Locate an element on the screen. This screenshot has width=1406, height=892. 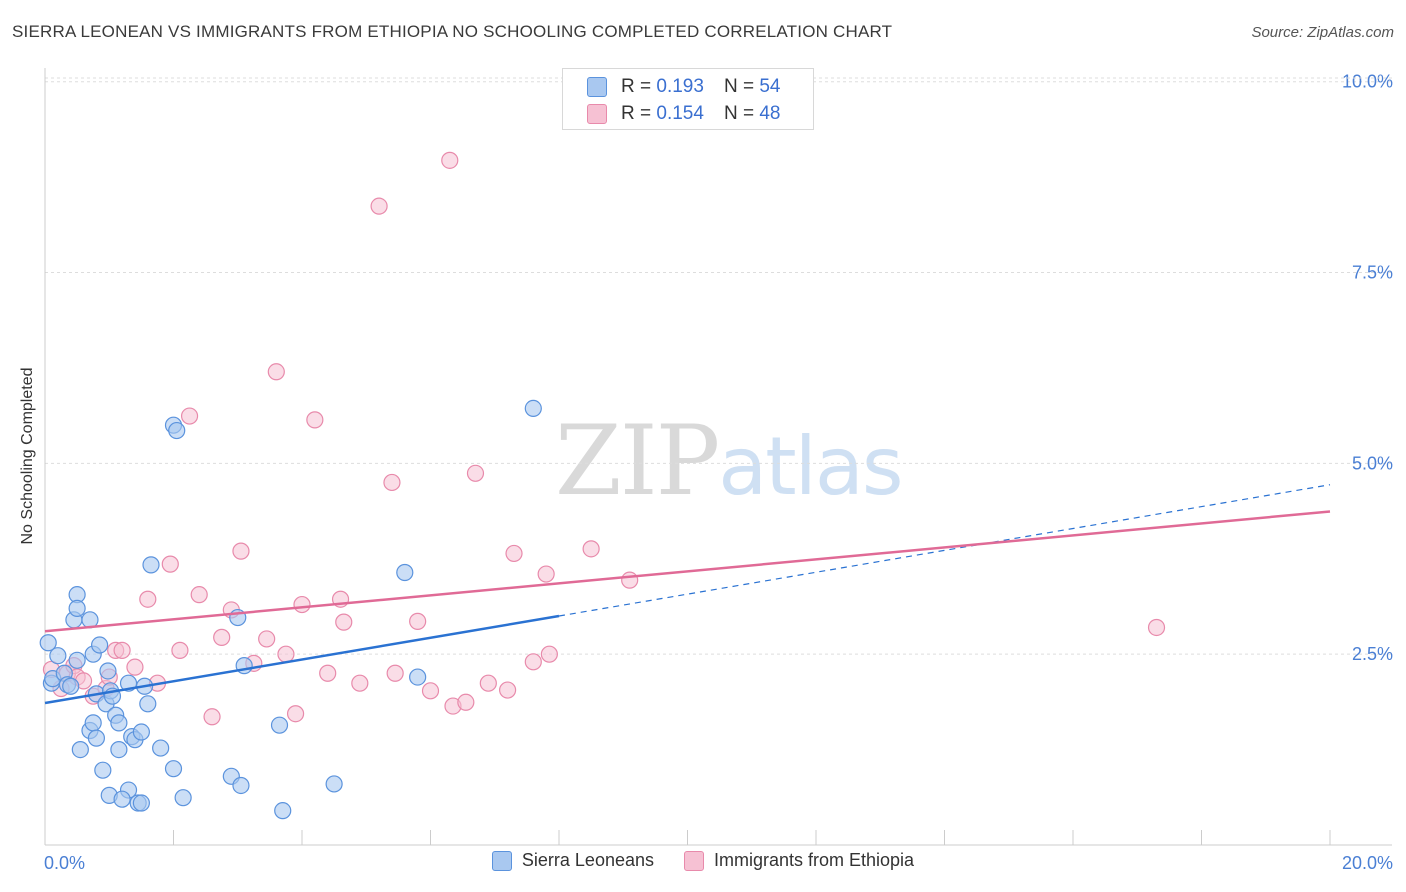
series-legend-item-sierra-leoneans: Sierra Leoneans is located at coordinates (572, 860).